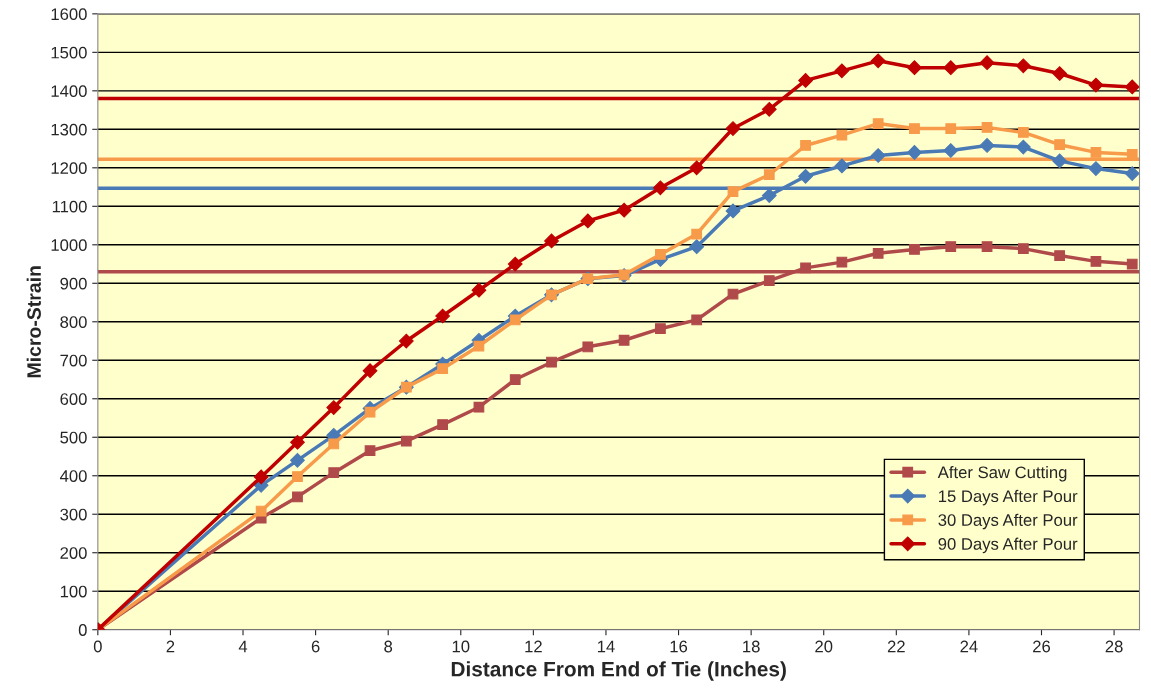 This screenshot has height=692, width=1151. Describe the element at coordinates (69, 91) in the screenshot. I see `y-tick-label: 1400` at that location.